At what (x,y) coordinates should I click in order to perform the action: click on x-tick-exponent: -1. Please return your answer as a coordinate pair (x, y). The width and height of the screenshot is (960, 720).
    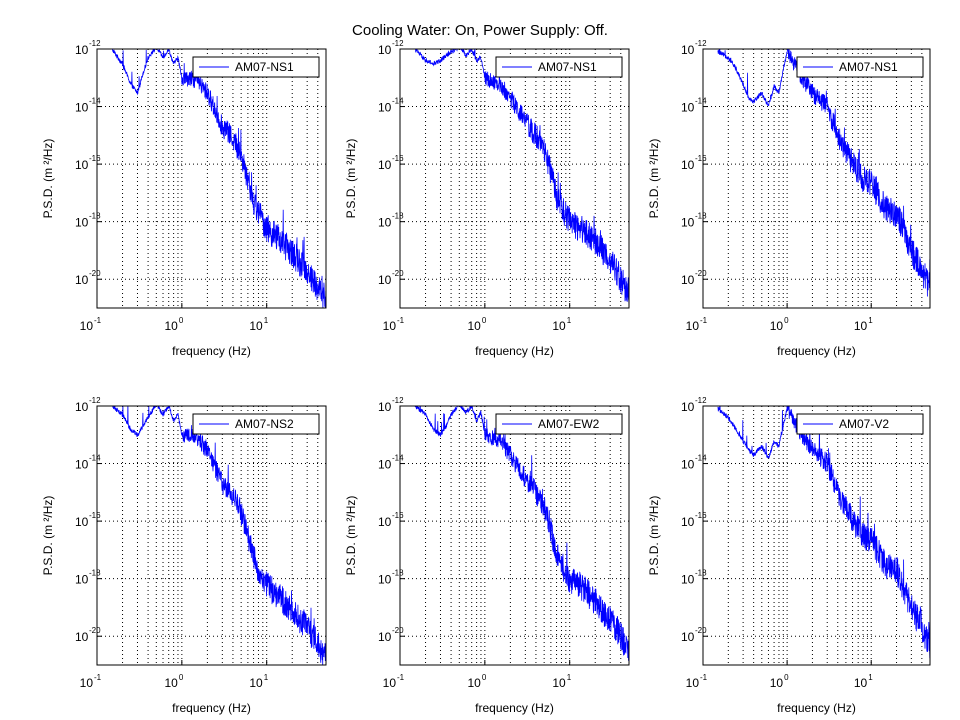
    Looking at the image, I should click on (704, 677).